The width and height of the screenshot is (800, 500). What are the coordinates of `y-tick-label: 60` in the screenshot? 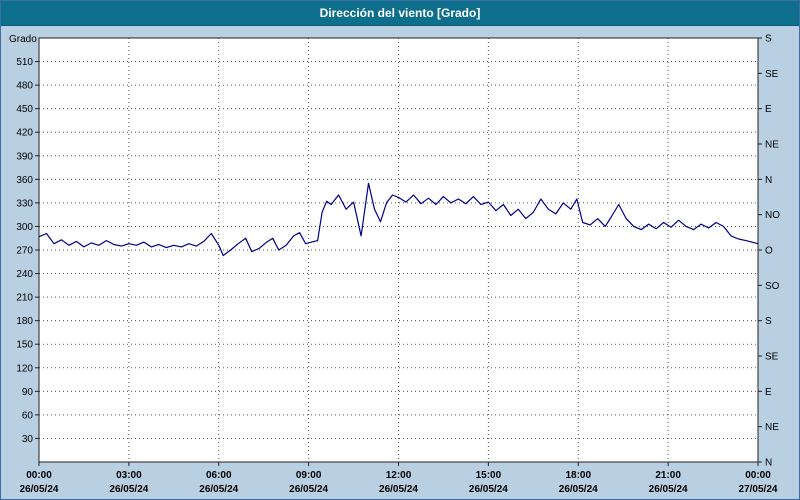 It's located at (28, 415).